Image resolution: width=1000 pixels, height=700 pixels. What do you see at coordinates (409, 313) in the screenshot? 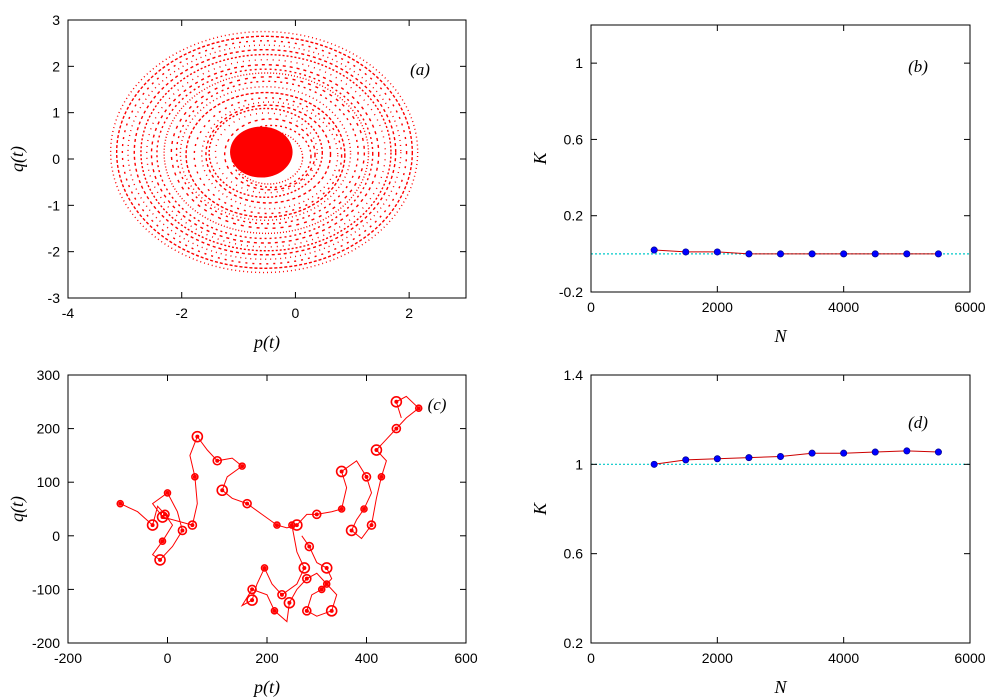
I see `x-tick-label: 2` at bounding box center [409, 313].